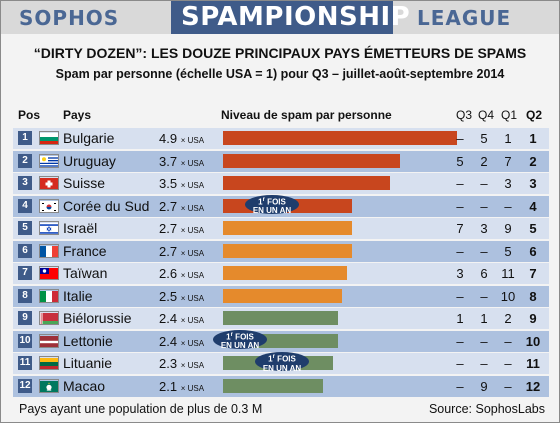 Image resolution: width=560 pixels, height=423 pixels. What do you see at coordinates (508, 386) in the screenshot?
I see `quarter-rank-q1: –` at bounding box center [508, 386].